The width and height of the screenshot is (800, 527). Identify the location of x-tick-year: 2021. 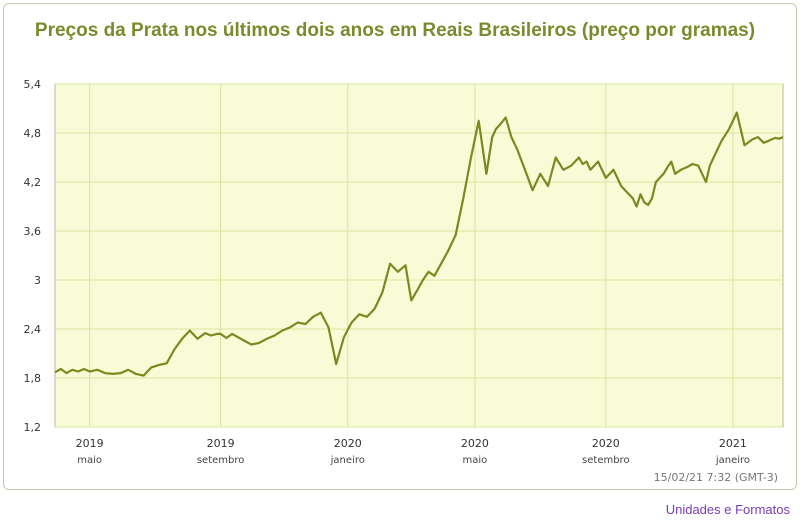
(733, 443).